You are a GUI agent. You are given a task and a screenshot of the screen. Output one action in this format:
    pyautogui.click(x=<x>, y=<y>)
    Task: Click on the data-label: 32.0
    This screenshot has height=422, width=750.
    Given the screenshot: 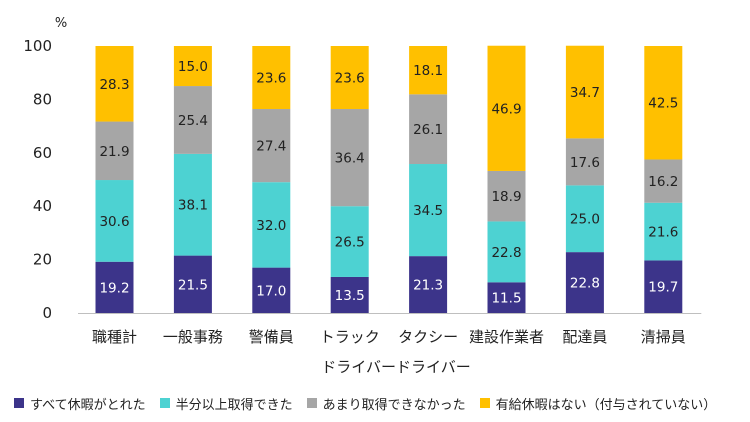 What is the action you would take?
    pyautogui.click(x=271, y=226)
    